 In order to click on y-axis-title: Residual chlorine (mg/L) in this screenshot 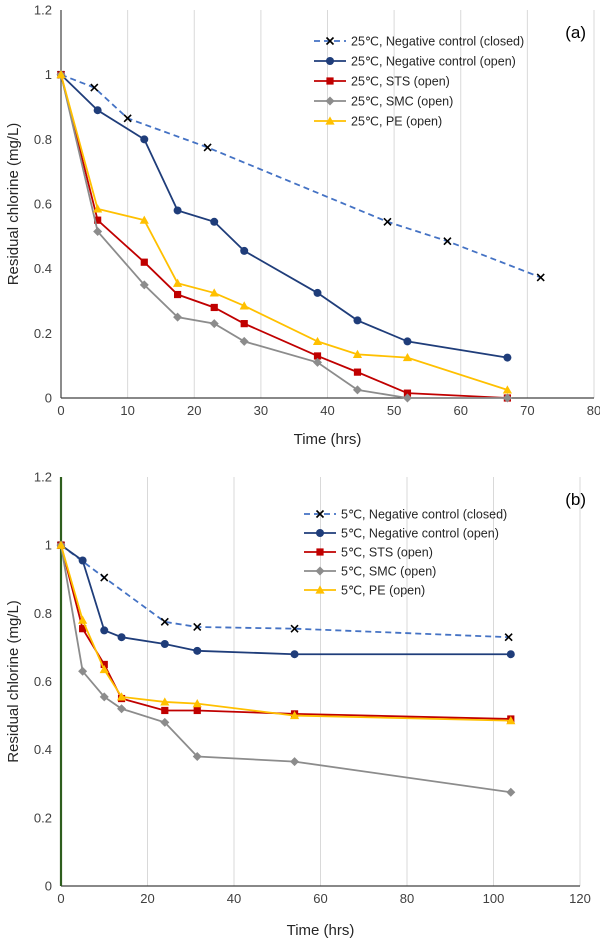, I will do `click(13, 204)`.